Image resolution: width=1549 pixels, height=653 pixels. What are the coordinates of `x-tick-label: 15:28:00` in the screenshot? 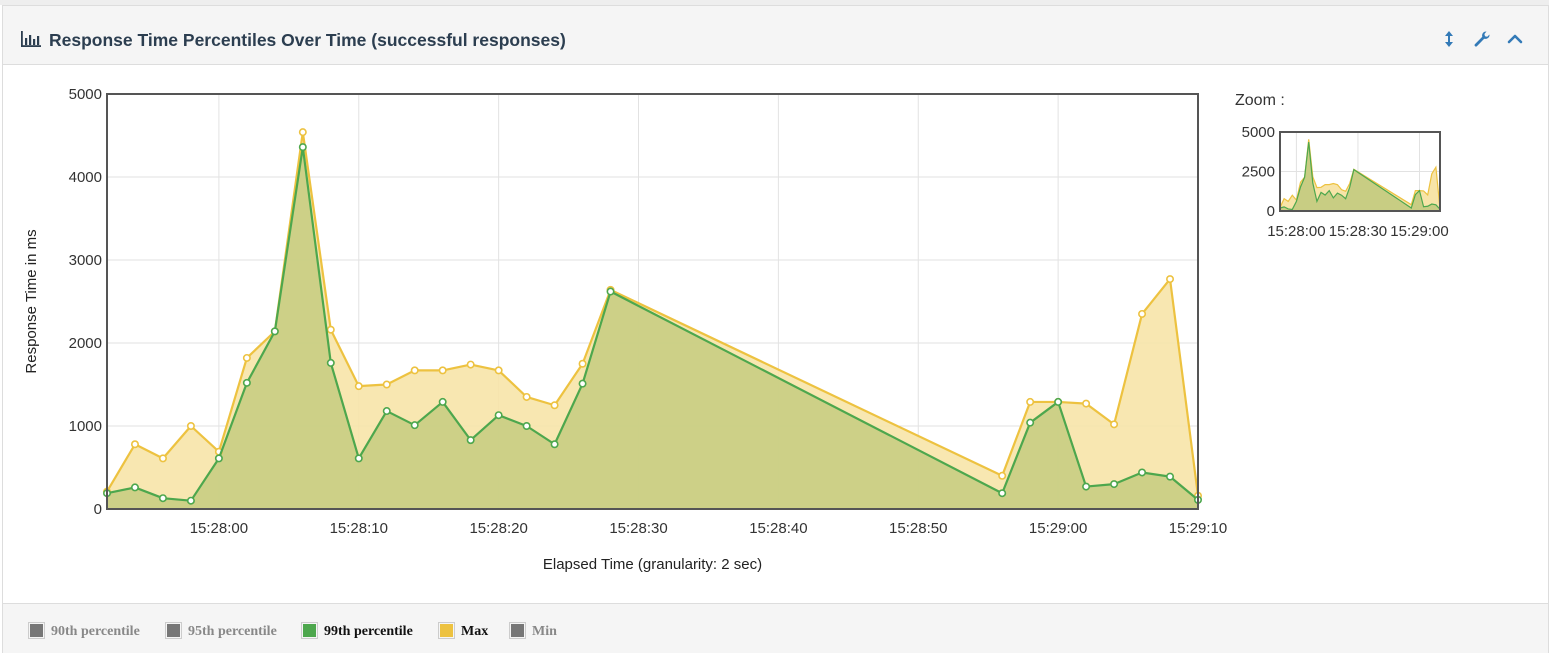 It's located at (219, 528).